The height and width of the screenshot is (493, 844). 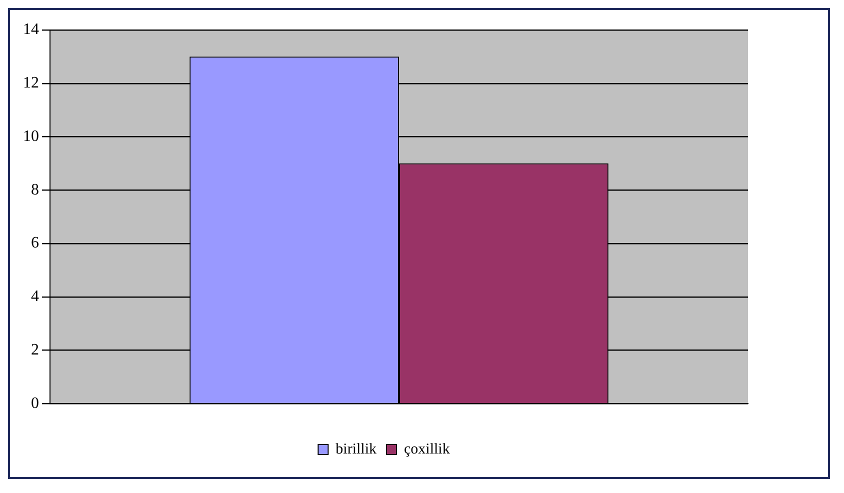 What do you see at coordinates (31, 136) in the screenshot?
I see `y-tick-label: 10` at bounding box center [31, 136].